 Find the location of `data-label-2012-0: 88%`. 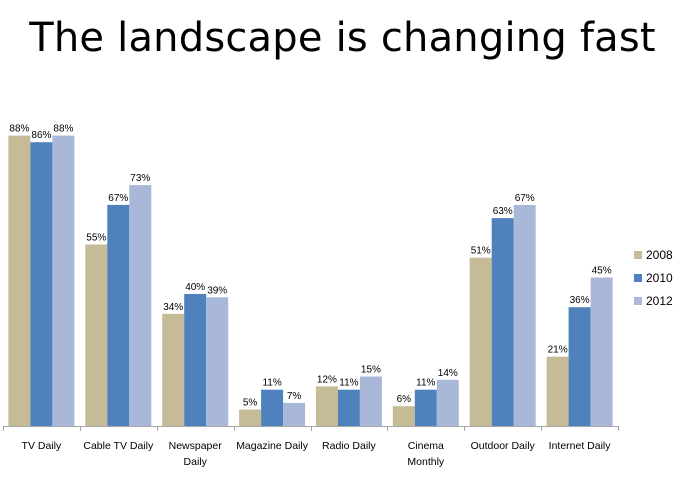

data-label-2012-0: 88% is located at coordinates (63, 129).